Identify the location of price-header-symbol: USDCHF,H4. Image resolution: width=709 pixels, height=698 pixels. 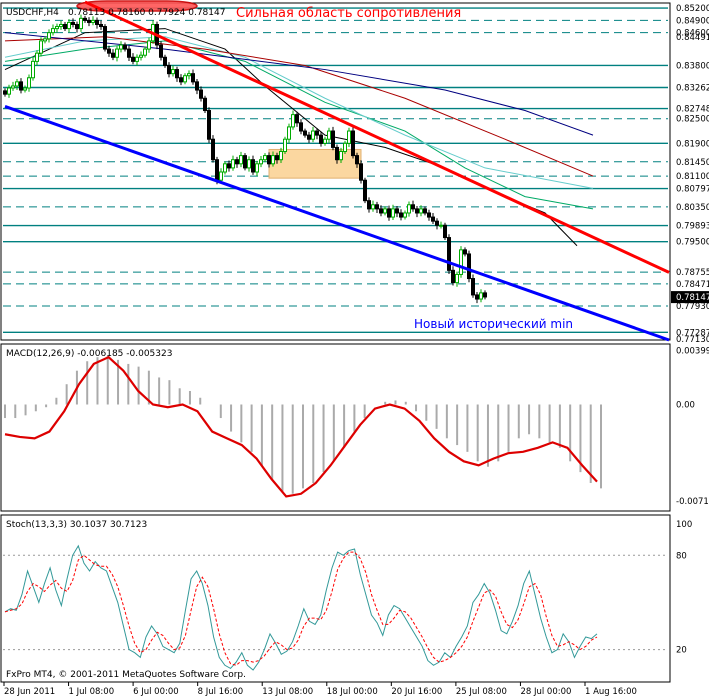
(32, 13).